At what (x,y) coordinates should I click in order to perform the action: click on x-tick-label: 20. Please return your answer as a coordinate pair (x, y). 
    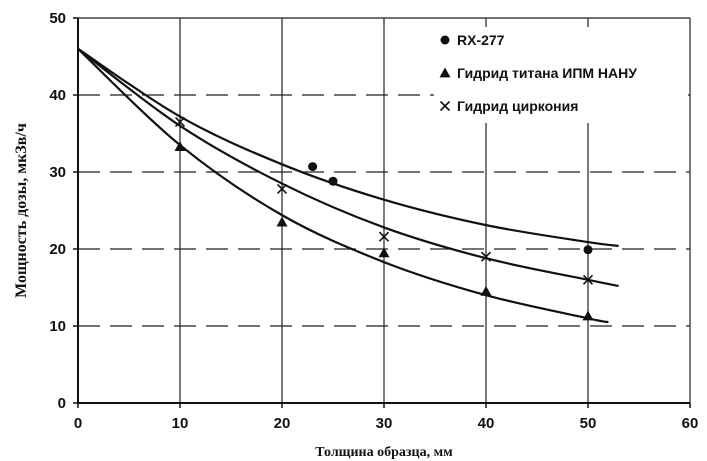
    Looking at the image, I should click on (282, 423).